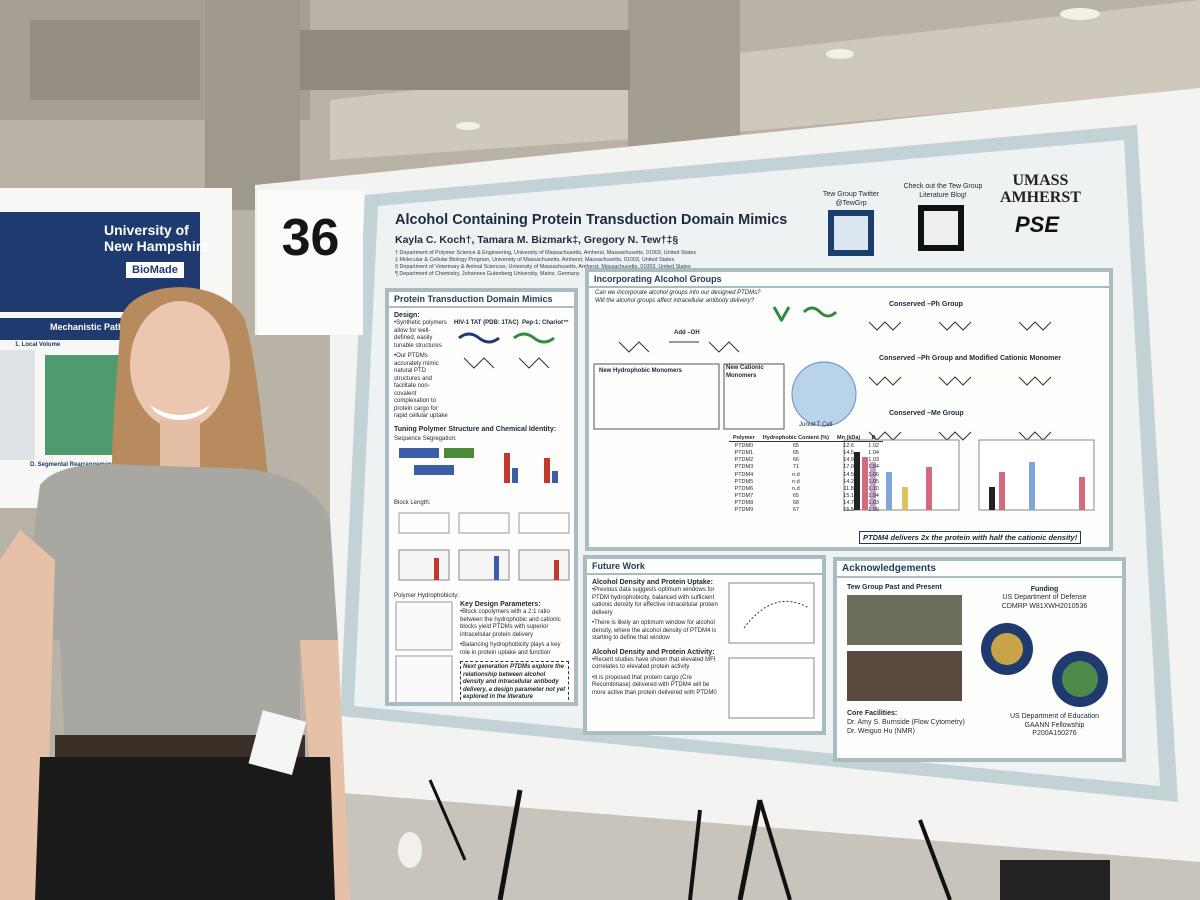 The width and height of the screenshot is (1200, 900). What do you see at coordinates (943, 195) in the screenshot?
I see `blog-text: Literature Blog!` at bounding box center [943, 195].